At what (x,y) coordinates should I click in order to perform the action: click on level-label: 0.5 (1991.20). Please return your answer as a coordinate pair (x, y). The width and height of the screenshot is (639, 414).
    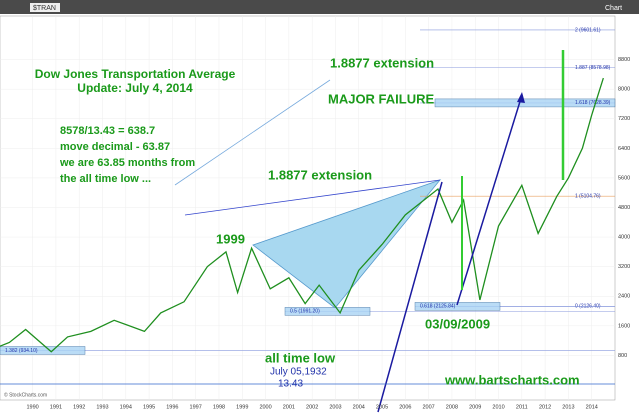
    Looking at the image, I should click on (305, 312).